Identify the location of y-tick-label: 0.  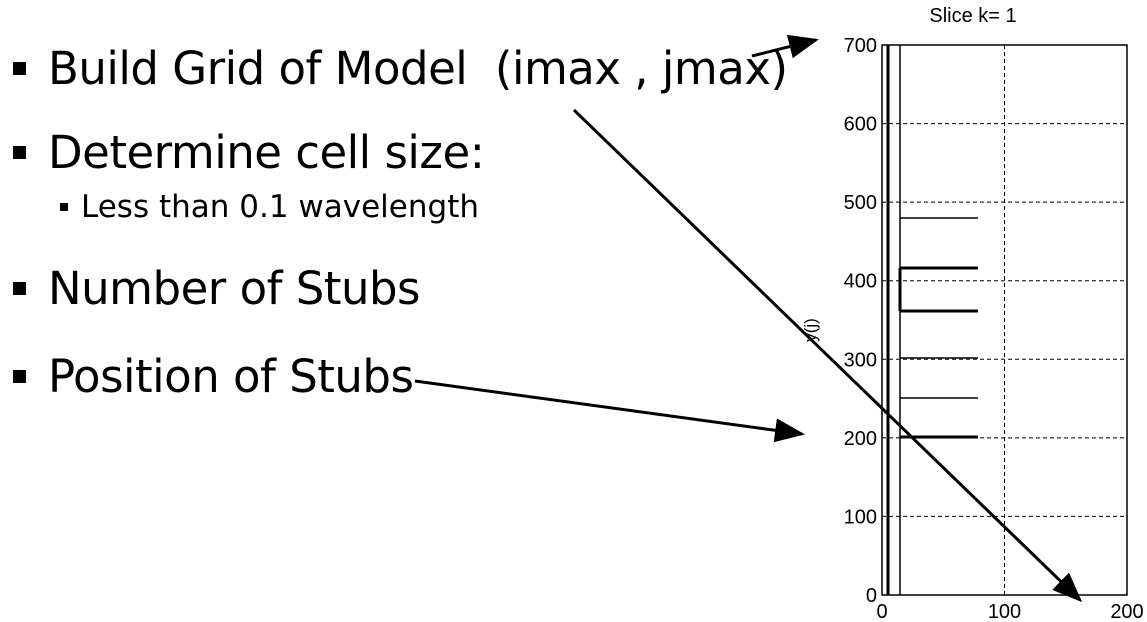
(871, 596).